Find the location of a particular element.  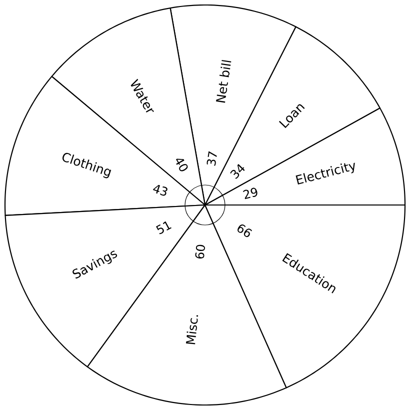

data-label: 29 is located at coordinates (250, 194).